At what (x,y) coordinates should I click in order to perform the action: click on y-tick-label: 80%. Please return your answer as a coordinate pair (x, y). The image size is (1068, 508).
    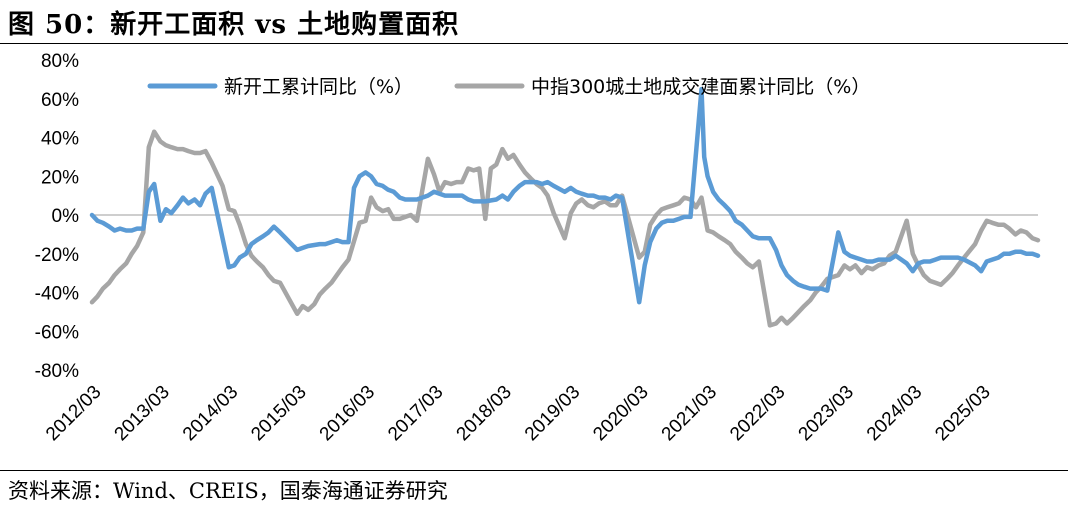
    Looking at the image, I should click on (60, 61).